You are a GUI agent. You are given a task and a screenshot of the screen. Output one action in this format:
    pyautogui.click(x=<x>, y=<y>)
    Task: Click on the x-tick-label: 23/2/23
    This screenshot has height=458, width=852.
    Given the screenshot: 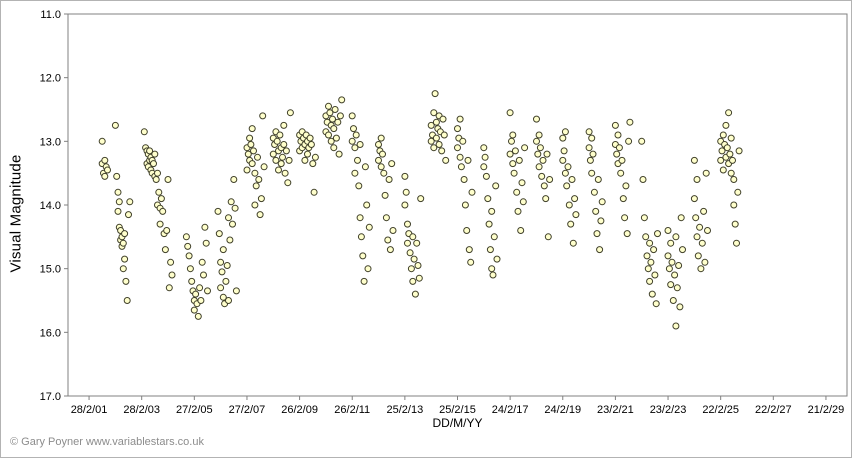 What is the action you would take?
    pyautogui.click(x=668, y=410)
    